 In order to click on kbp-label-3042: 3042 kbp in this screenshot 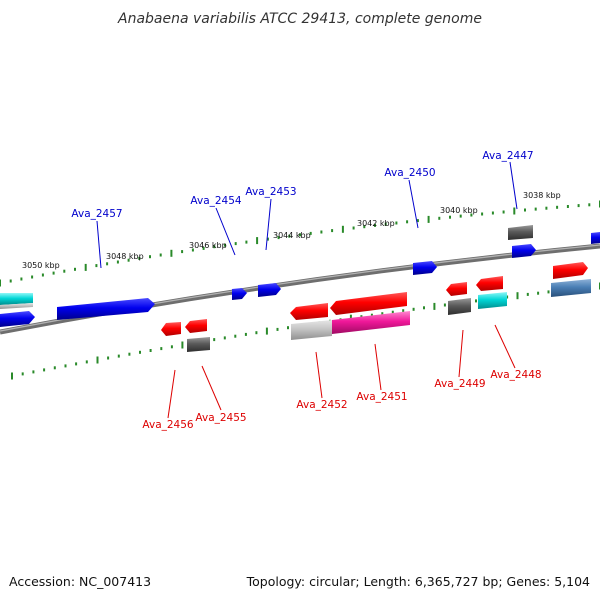, I will do `click(376, 223)`.